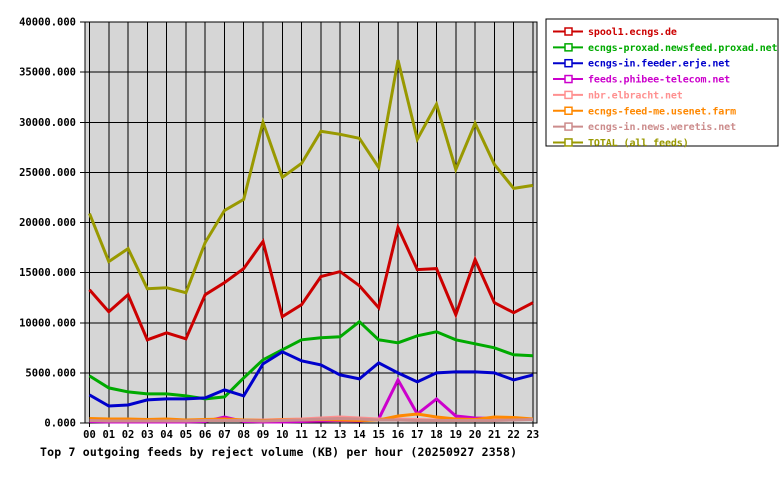 The image size is (780, 480). I want to click on x-tick-label: 22, so click(513, 435).